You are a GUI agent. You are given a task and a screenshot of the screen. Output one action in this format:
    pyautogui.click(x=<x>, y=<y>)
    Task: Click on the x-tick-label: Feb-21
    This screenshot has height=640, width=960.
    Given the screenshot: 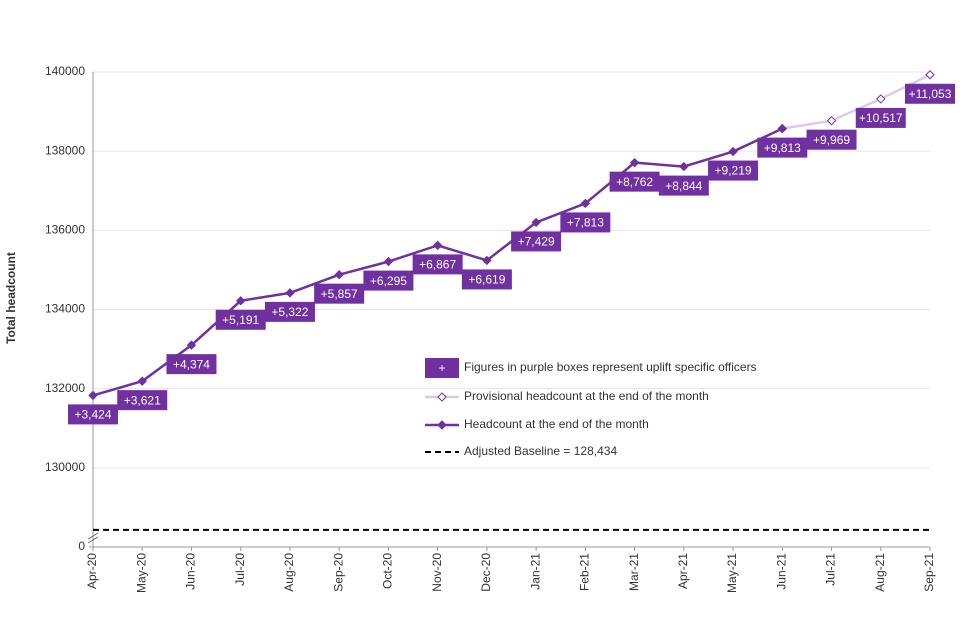 What is the action you would take?
    pyautogui.click(x=585, y=572)
    